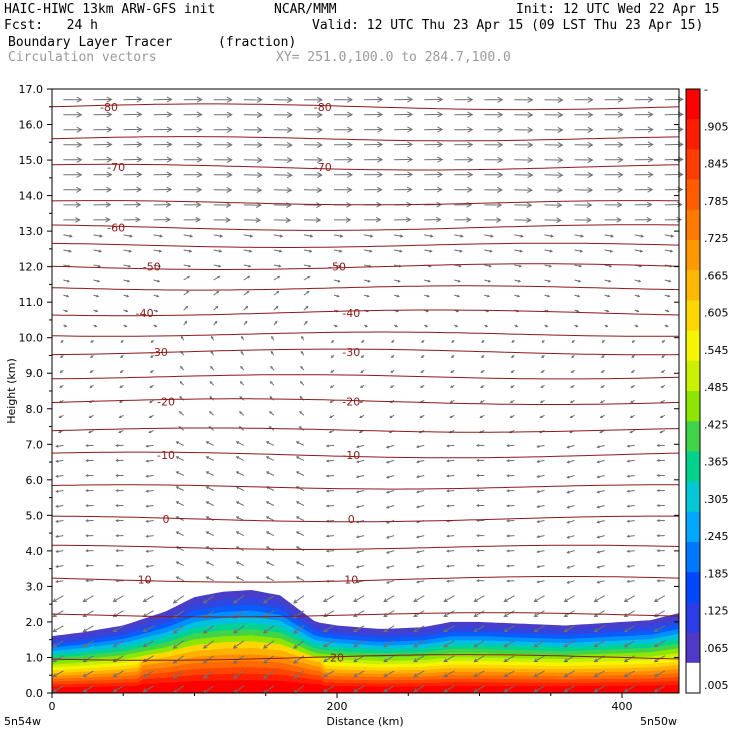 The height and width of the screenshot is (740, 740). I want to click on contour-line, so click(365, 107).